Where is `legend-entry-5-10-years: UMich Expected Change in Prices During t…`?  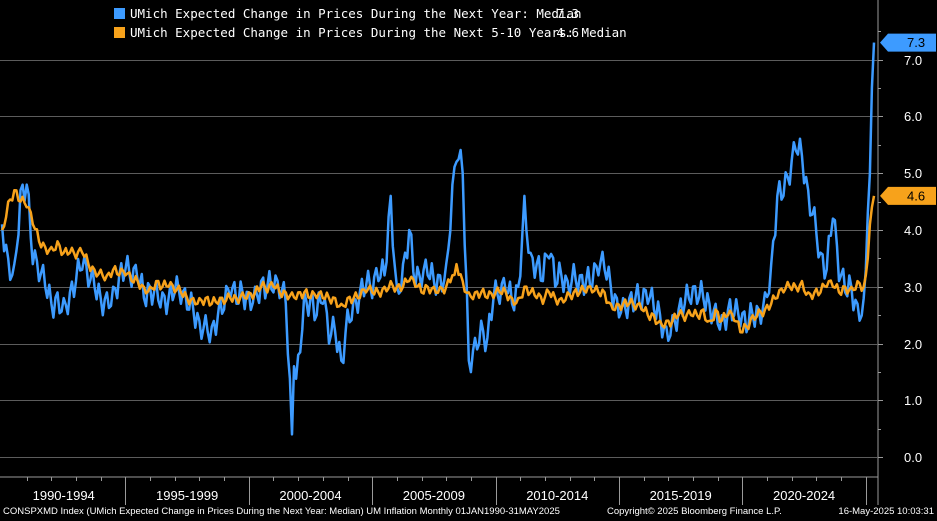 legend-entry-5-10-years: UMich Expected Change in Prices During t… is located at coordinates (369, 32).